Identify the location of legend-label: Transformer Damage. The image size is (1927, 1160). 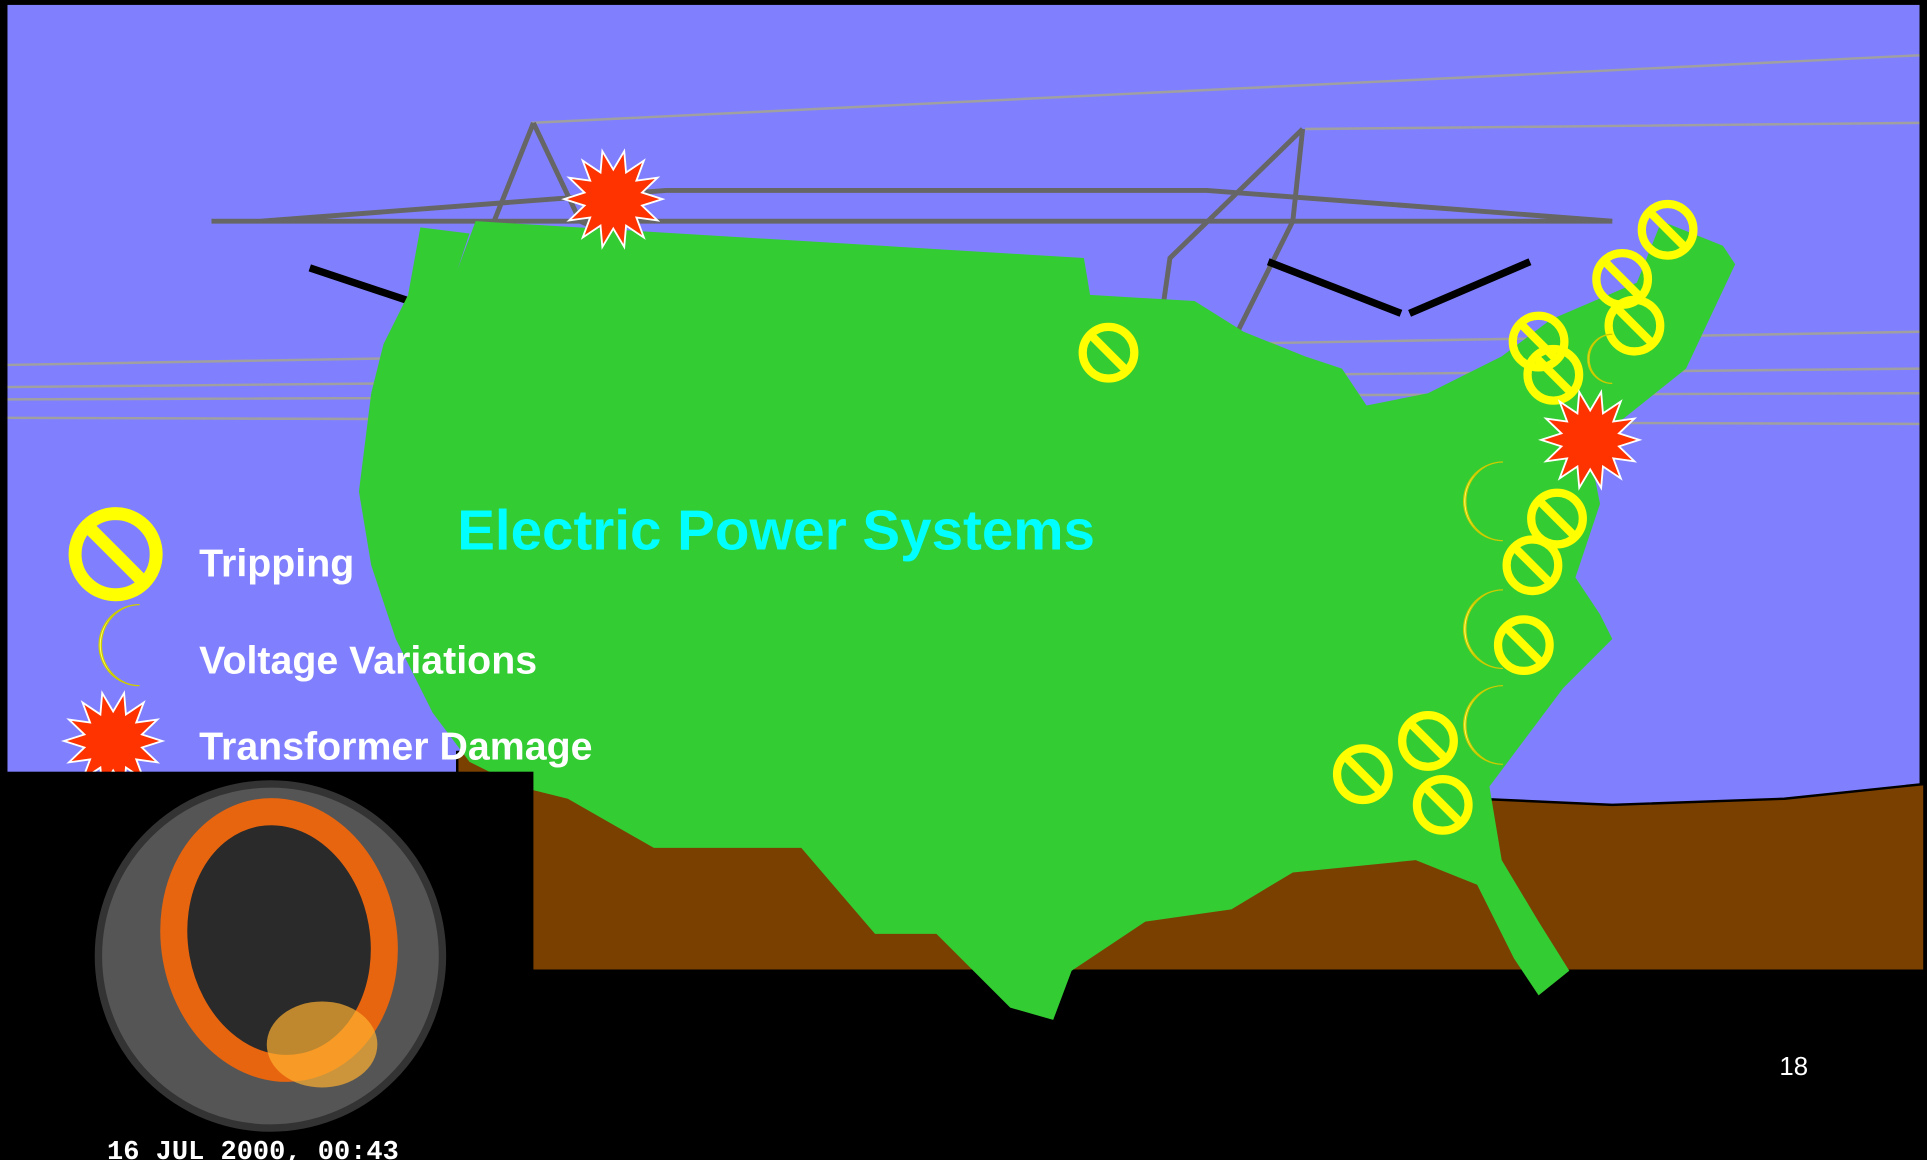
(395, 746).